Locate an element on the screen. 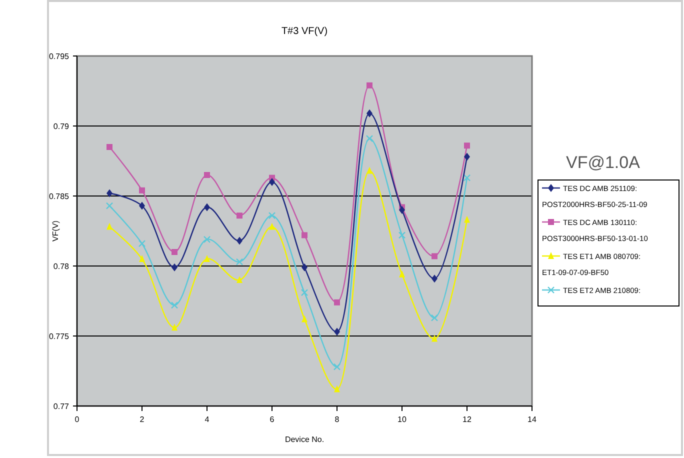 The width and height of the screenshot is (684, 458). y-tick-label: 0.785 is located at coordinates (59, 196).